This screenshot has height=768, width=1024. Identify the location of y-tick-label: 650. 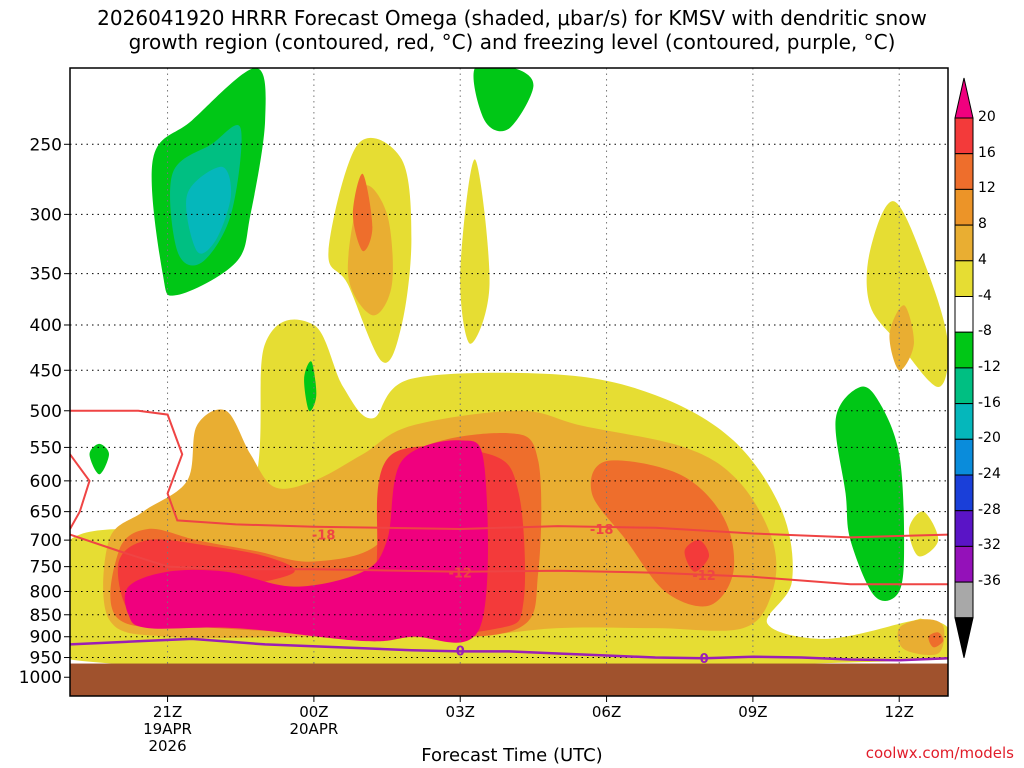
(46, 513).